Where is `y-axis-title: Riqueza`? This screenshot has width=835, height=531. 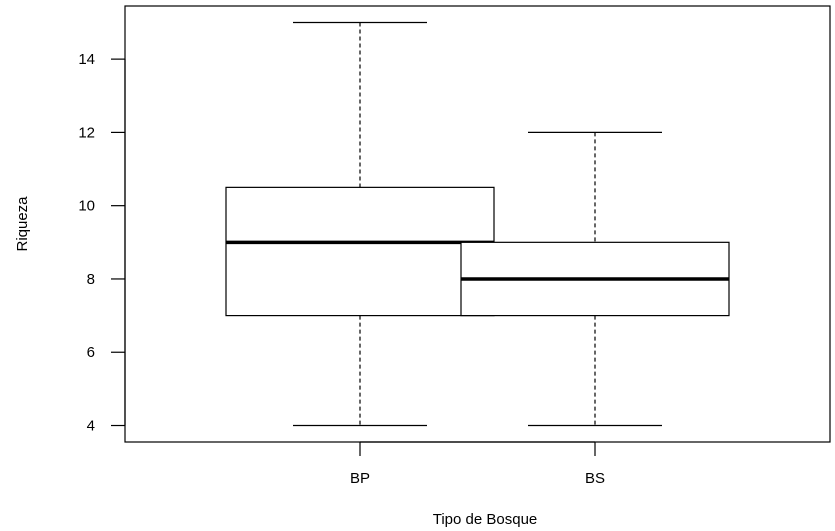 y-axis-title: Riqueza is located at coordinates (22, 224).